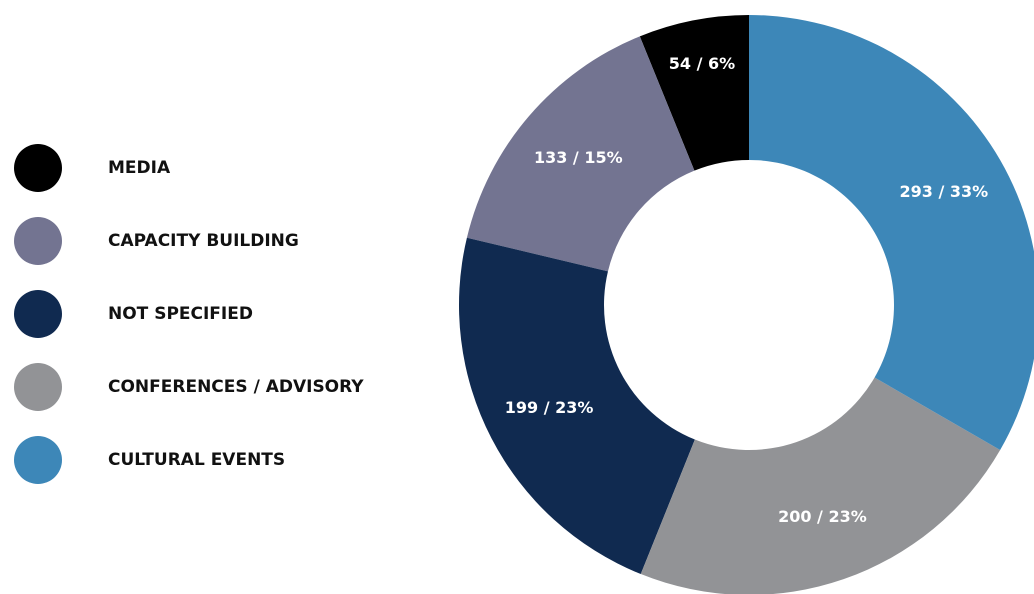 This screenshot has height=594, width=1034. I want to click on legend-label: CONFERENCES / ADVISORY, so click(236, 387).